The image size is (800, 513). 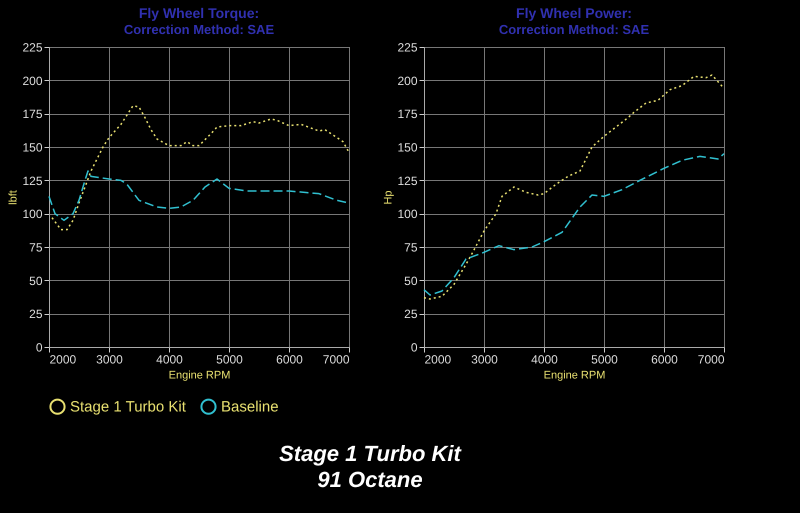 I want to click on text: Stage 1 Turbo Kit, so click(x=370, y=454).